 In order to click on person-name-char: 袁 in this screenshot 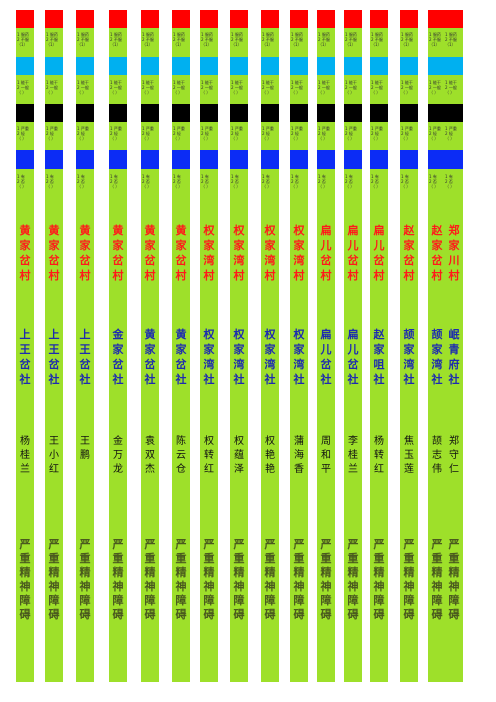, I will do `click(150, 441)`.